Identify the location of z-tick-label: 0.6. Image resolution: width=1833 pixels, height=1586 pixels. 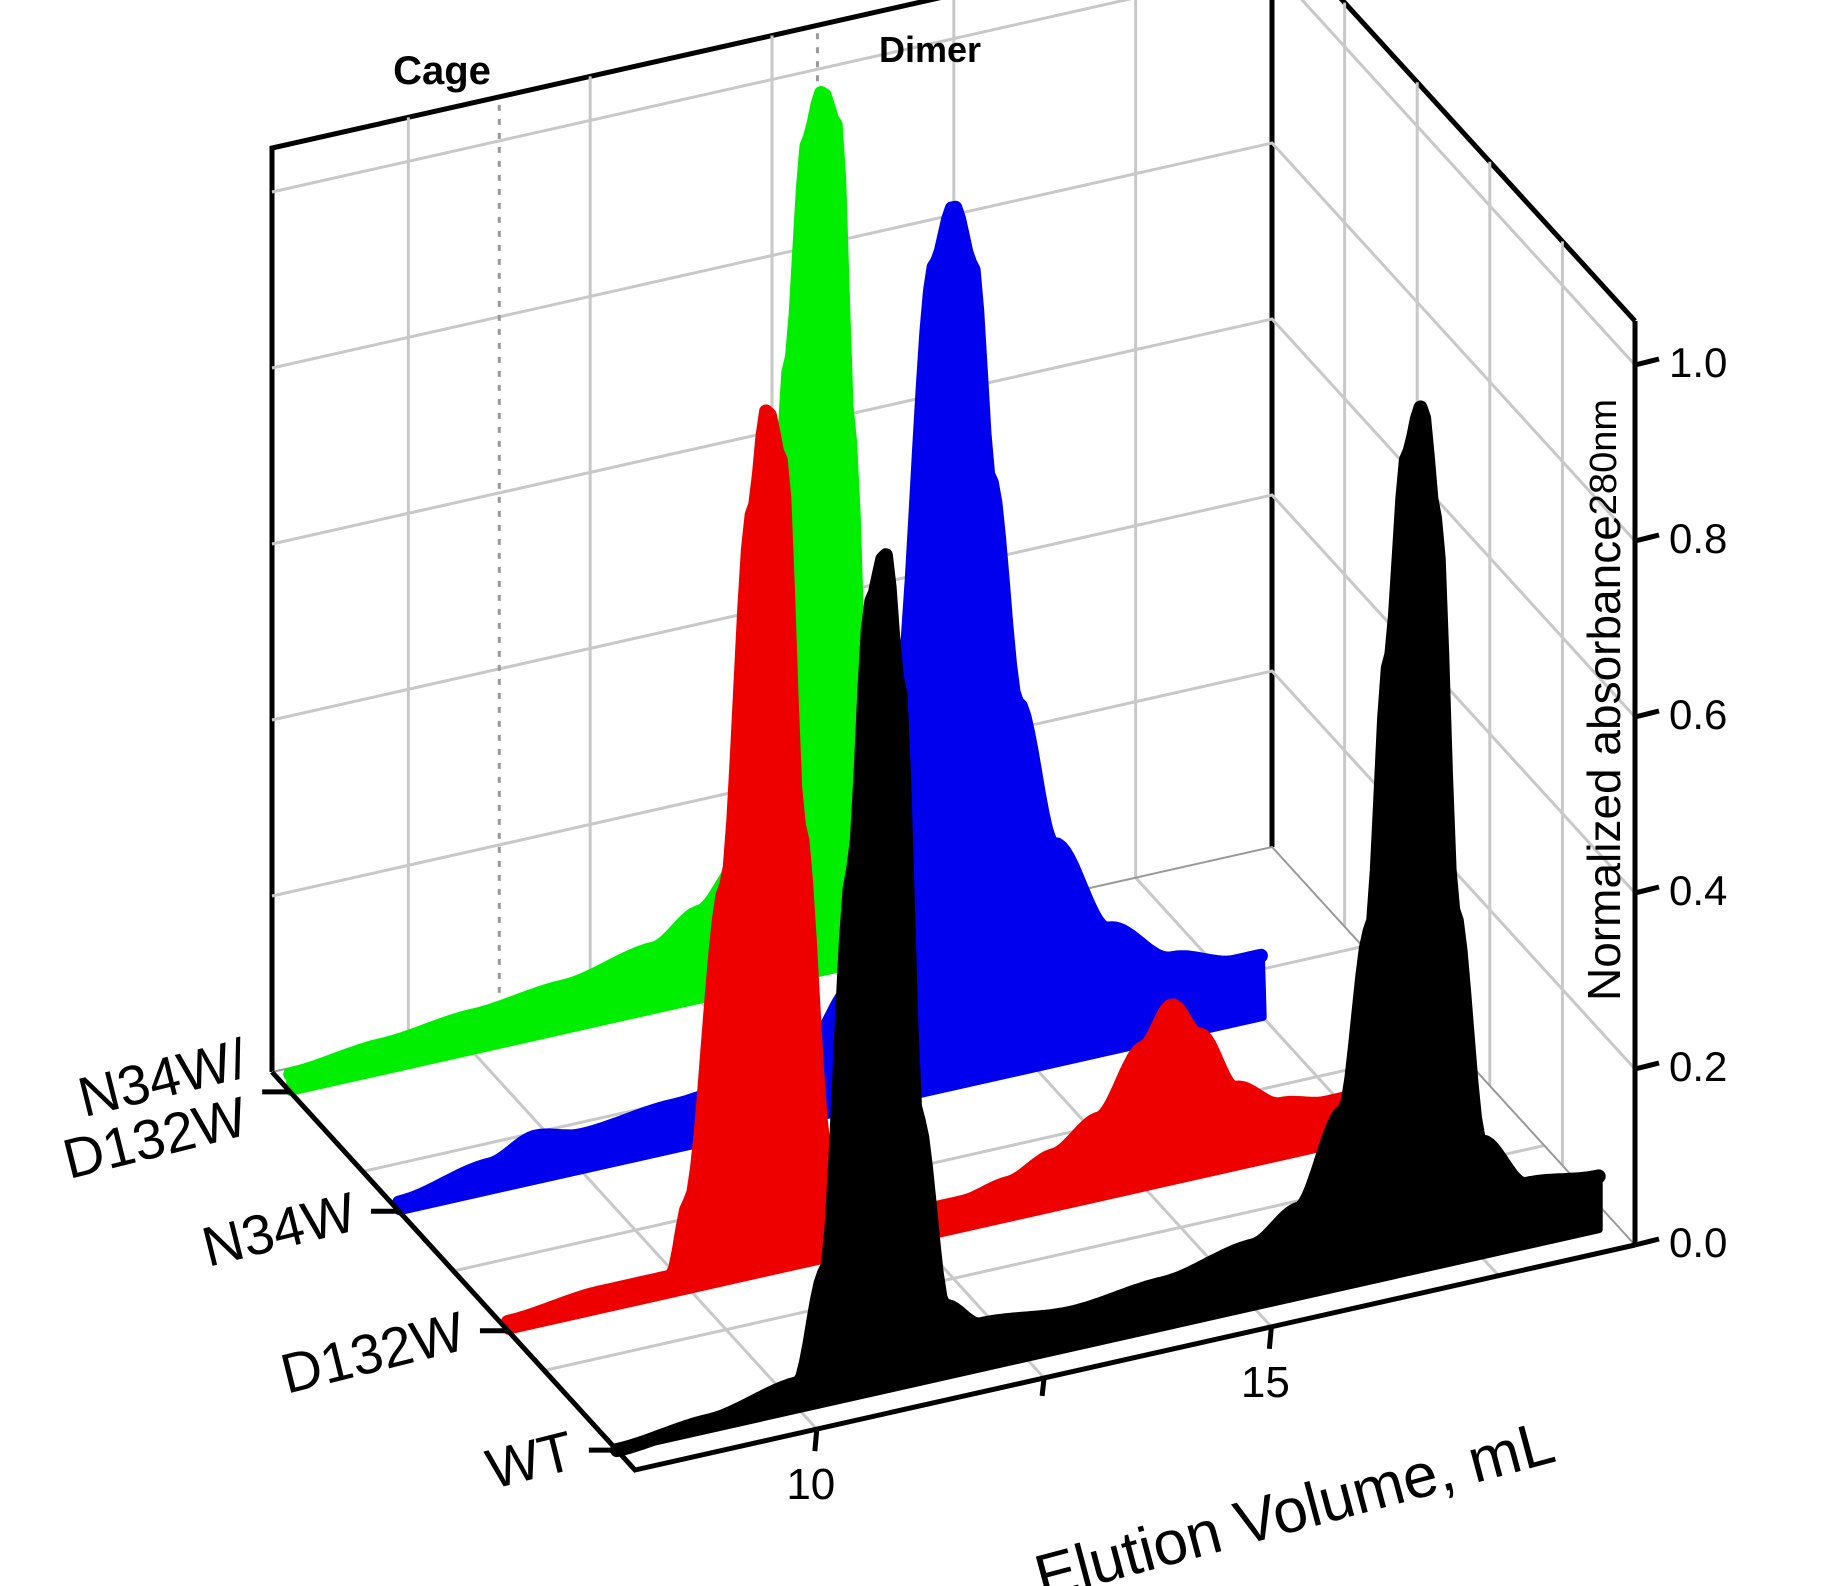
(1698, 714).